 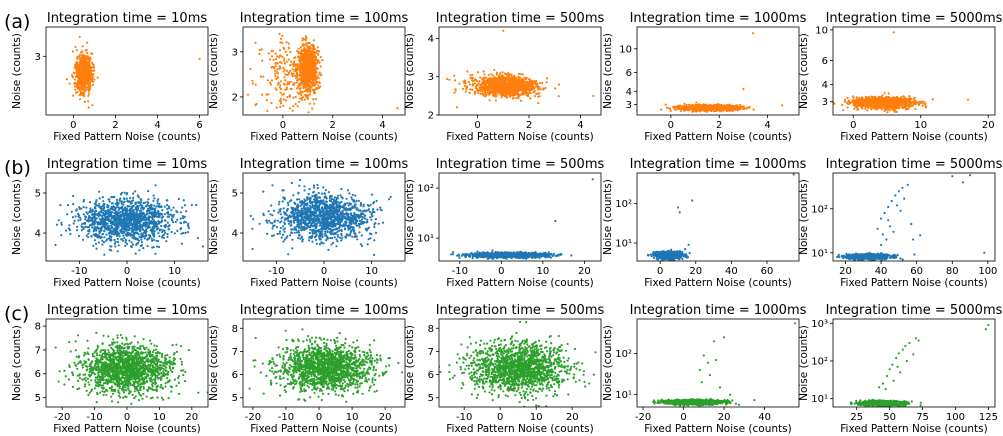 What do you see at coordinates (199, 125) in the screenshot?
I see `x-tick-label: 6` at bounding box center [199, 125].